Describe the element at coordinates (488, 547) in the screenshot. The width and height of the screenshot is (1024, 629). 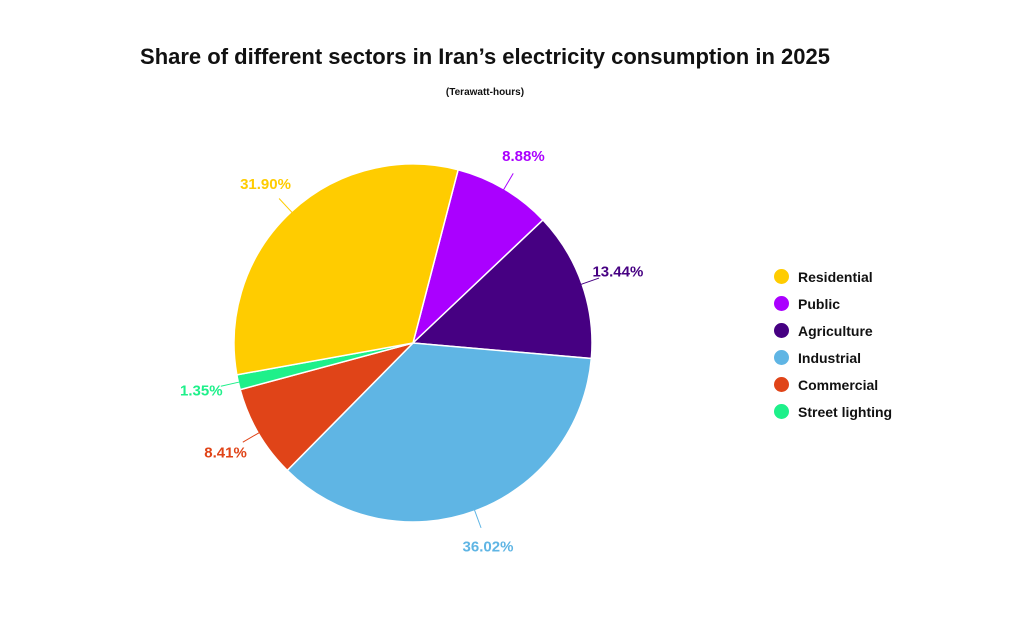
I see `data-label: 36.02%` at that location.